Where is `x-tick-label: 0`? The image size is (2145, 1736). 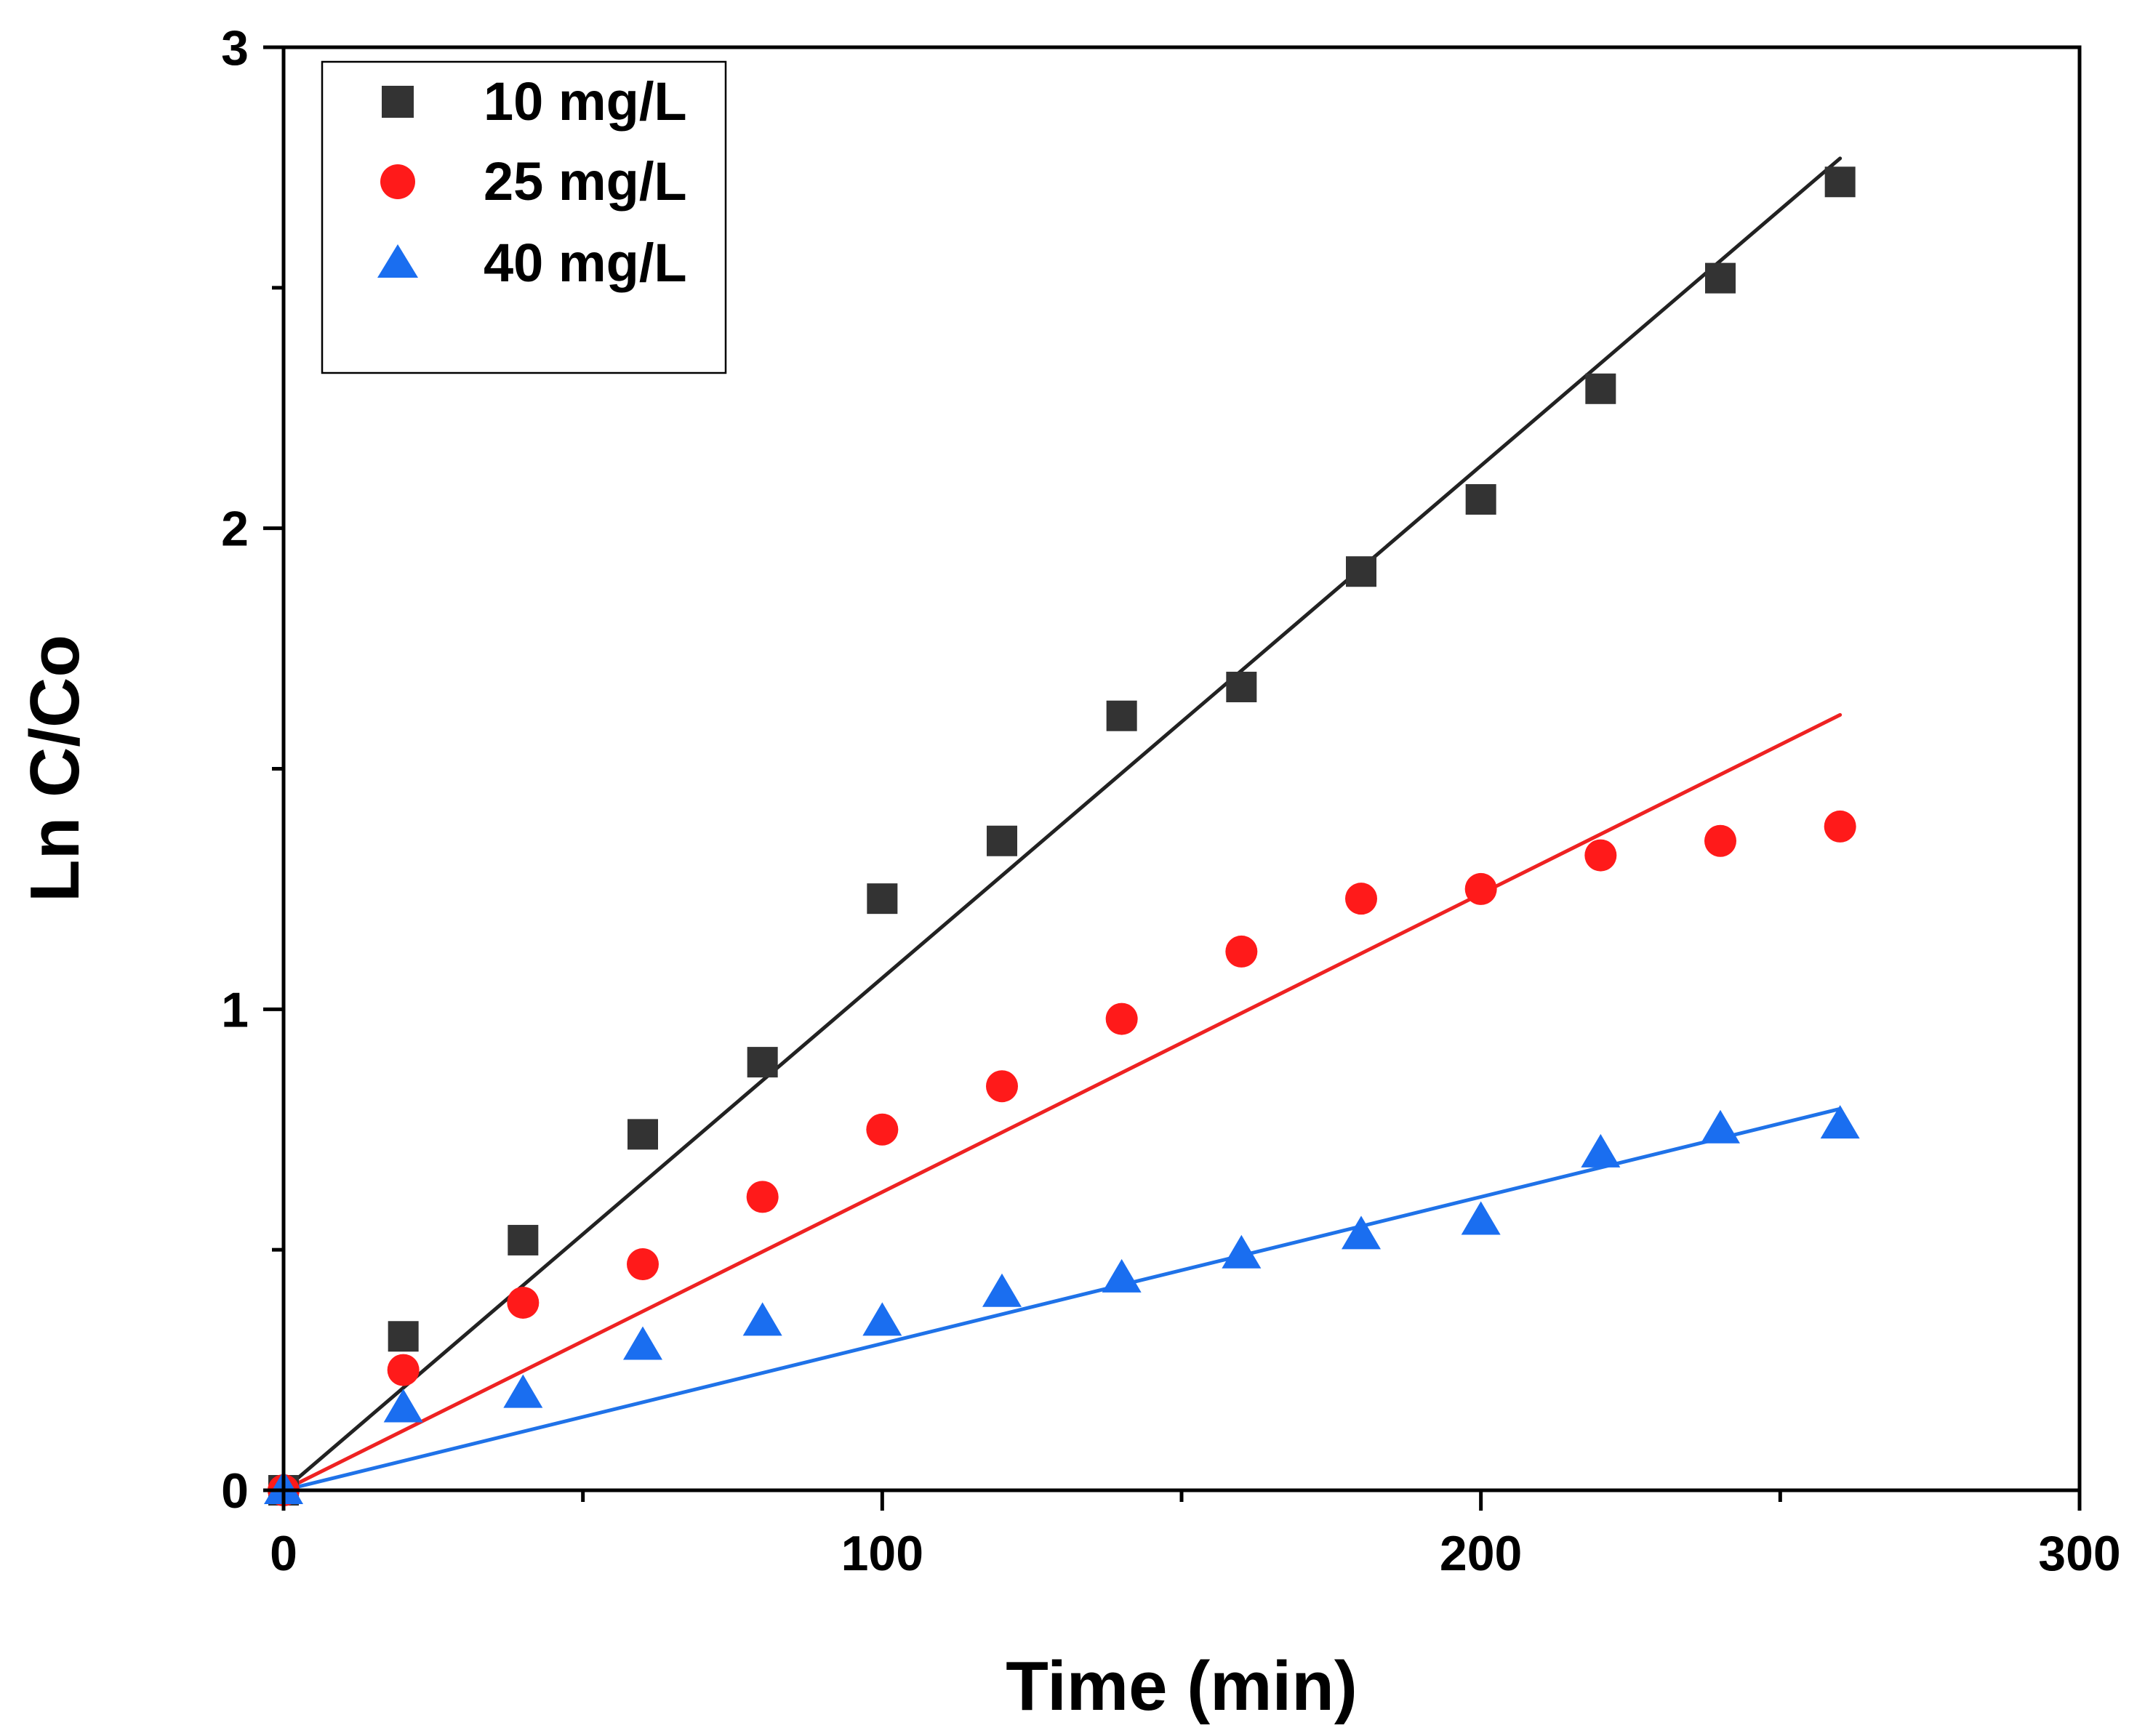 x-tick-label: 0 is located at coordinates (283, 1553).